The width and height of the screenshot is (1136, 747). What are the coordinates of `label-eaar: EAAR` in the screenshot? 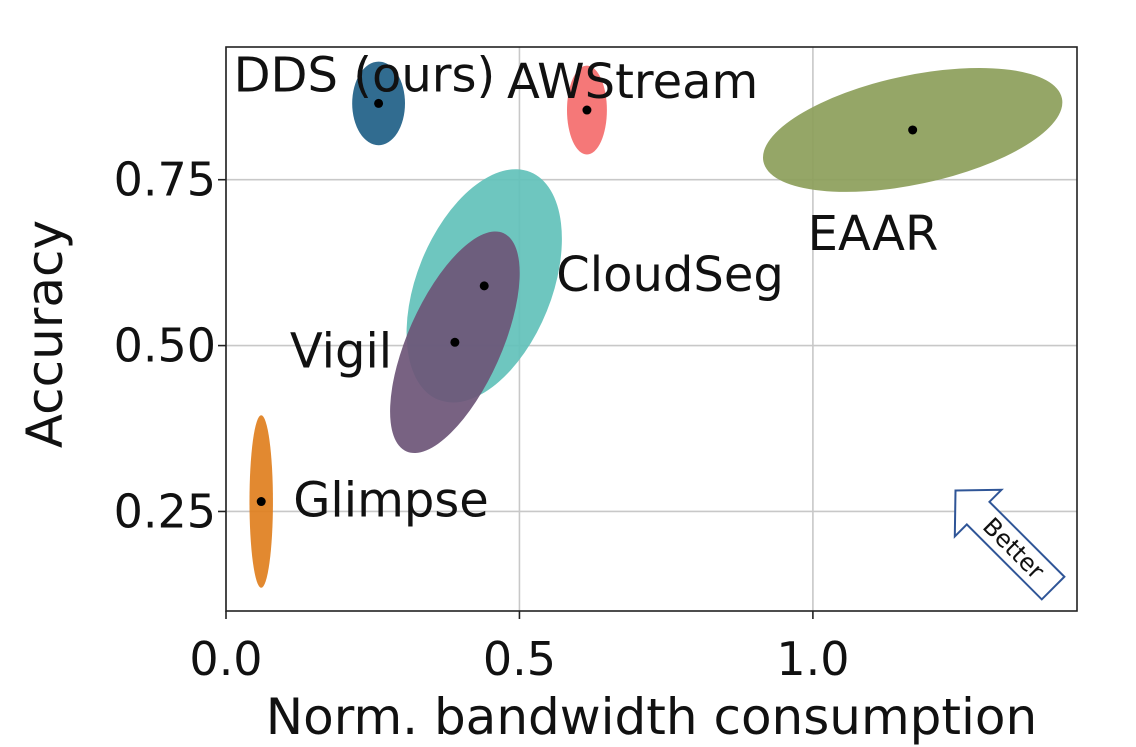 It's located at (873, 234).